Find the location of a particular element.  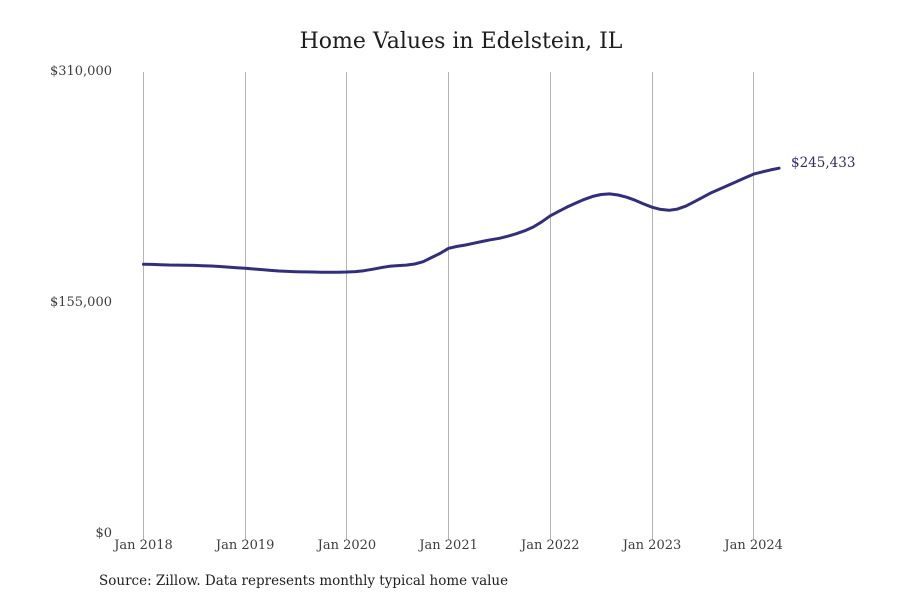

x-axis-tick-label: Jan 2024 is located at coordinates (753, 545).